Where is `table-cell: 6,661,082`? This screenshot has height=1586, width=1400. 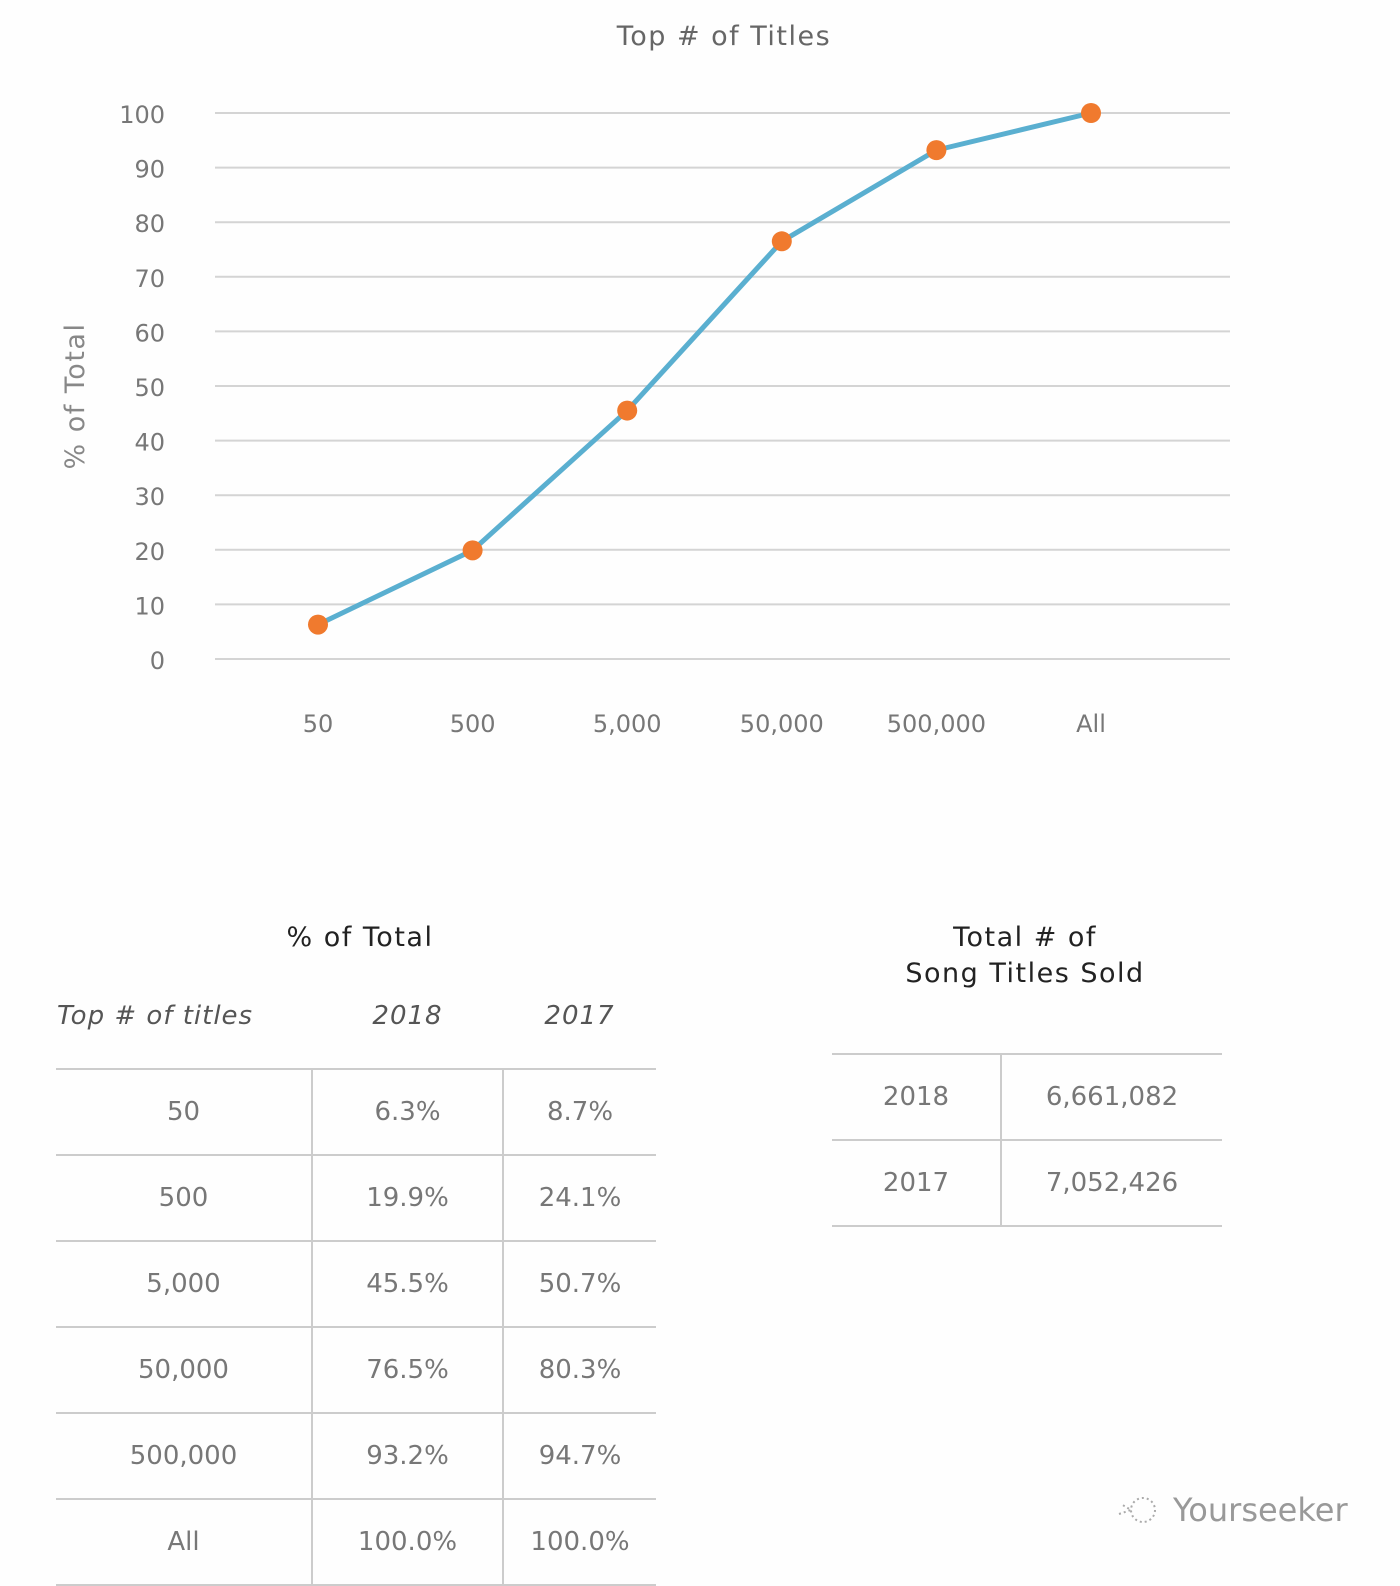 table-cell: 6,661,082 is located at coordinates (1111, 1096).